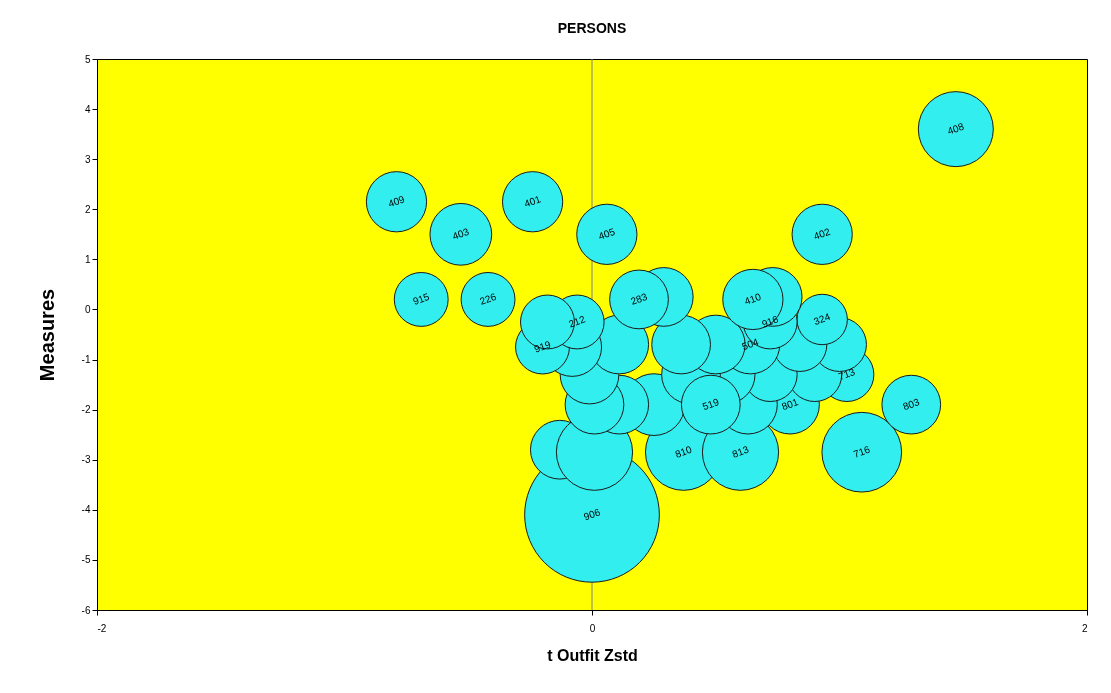  I want to click on y-tick-label: -6, so click(86, 610).